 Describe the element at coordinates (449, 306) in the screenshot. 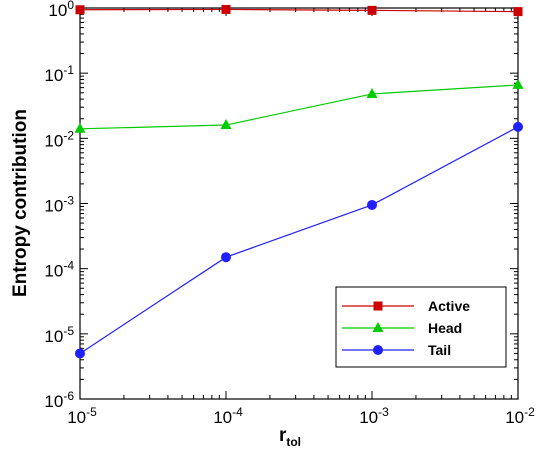

I see `legend-label-active: Active` at that location.